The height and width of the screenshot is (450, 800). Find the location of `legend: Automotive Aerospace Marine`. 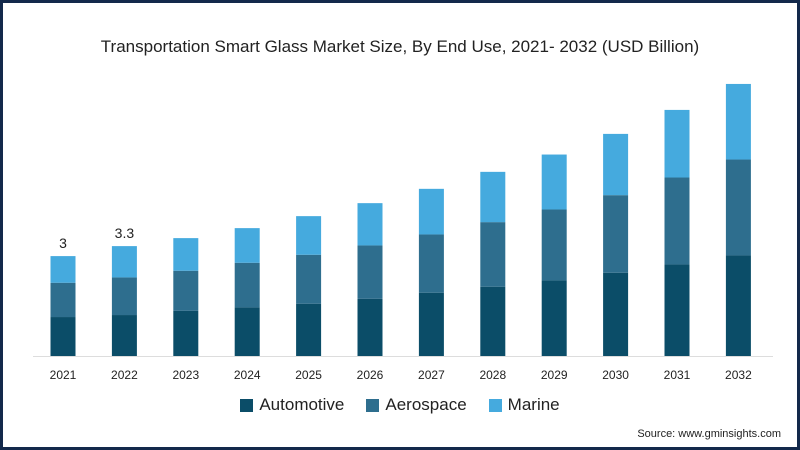

legend: Automotive Aerospace Marine is located at coordinates (400, 405).